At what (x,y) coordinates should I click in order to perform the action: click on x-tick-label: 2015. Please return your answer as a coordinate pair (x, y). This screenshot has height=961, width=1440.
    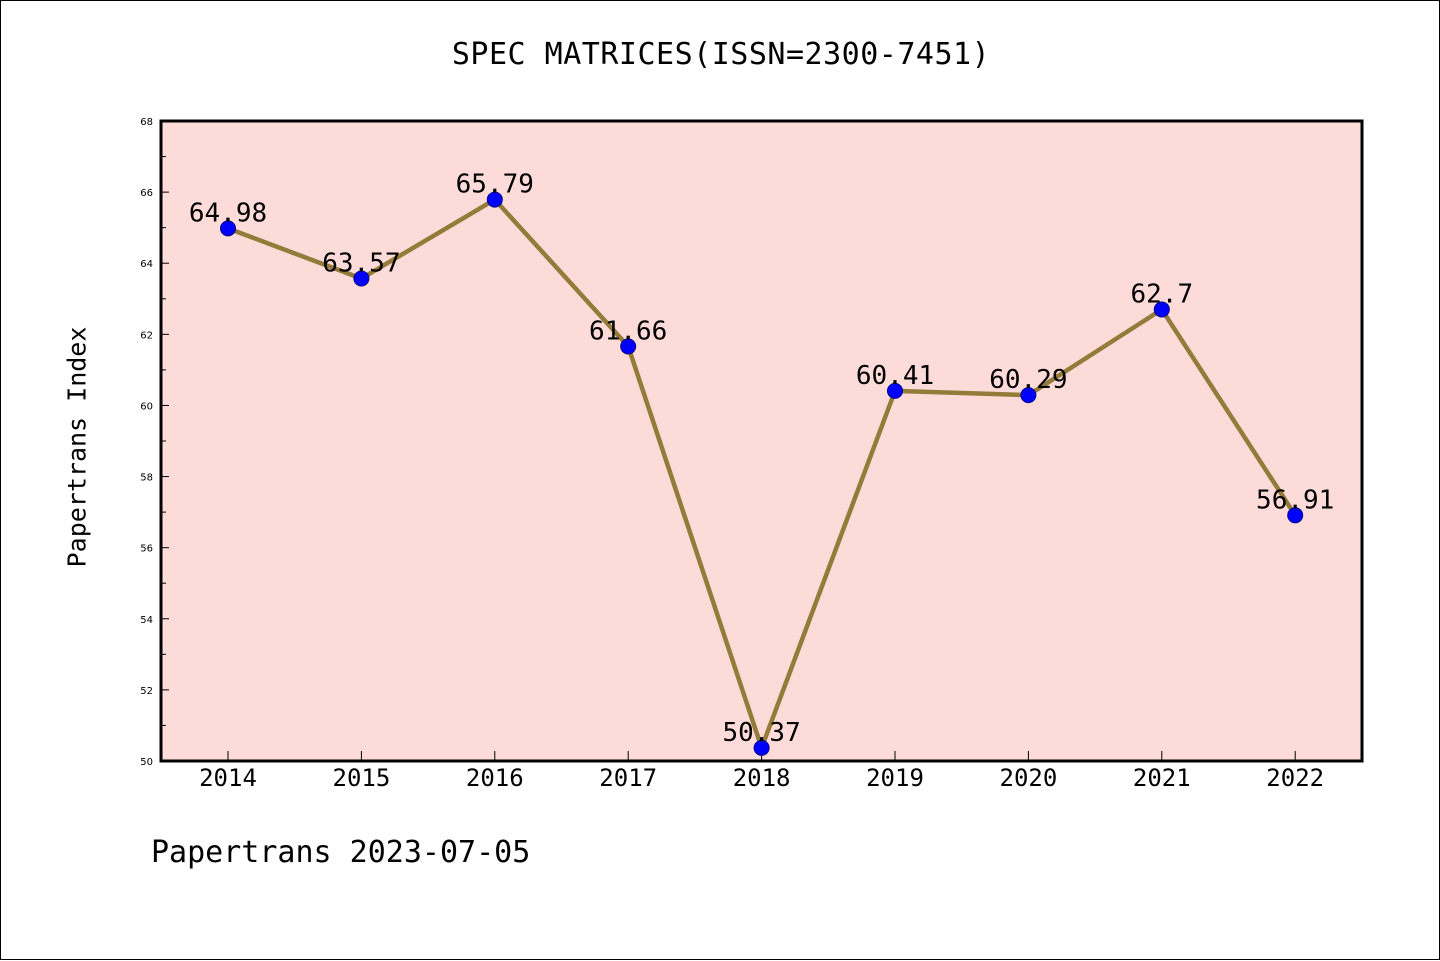
    Looking at the image, I should click on (362, 778).